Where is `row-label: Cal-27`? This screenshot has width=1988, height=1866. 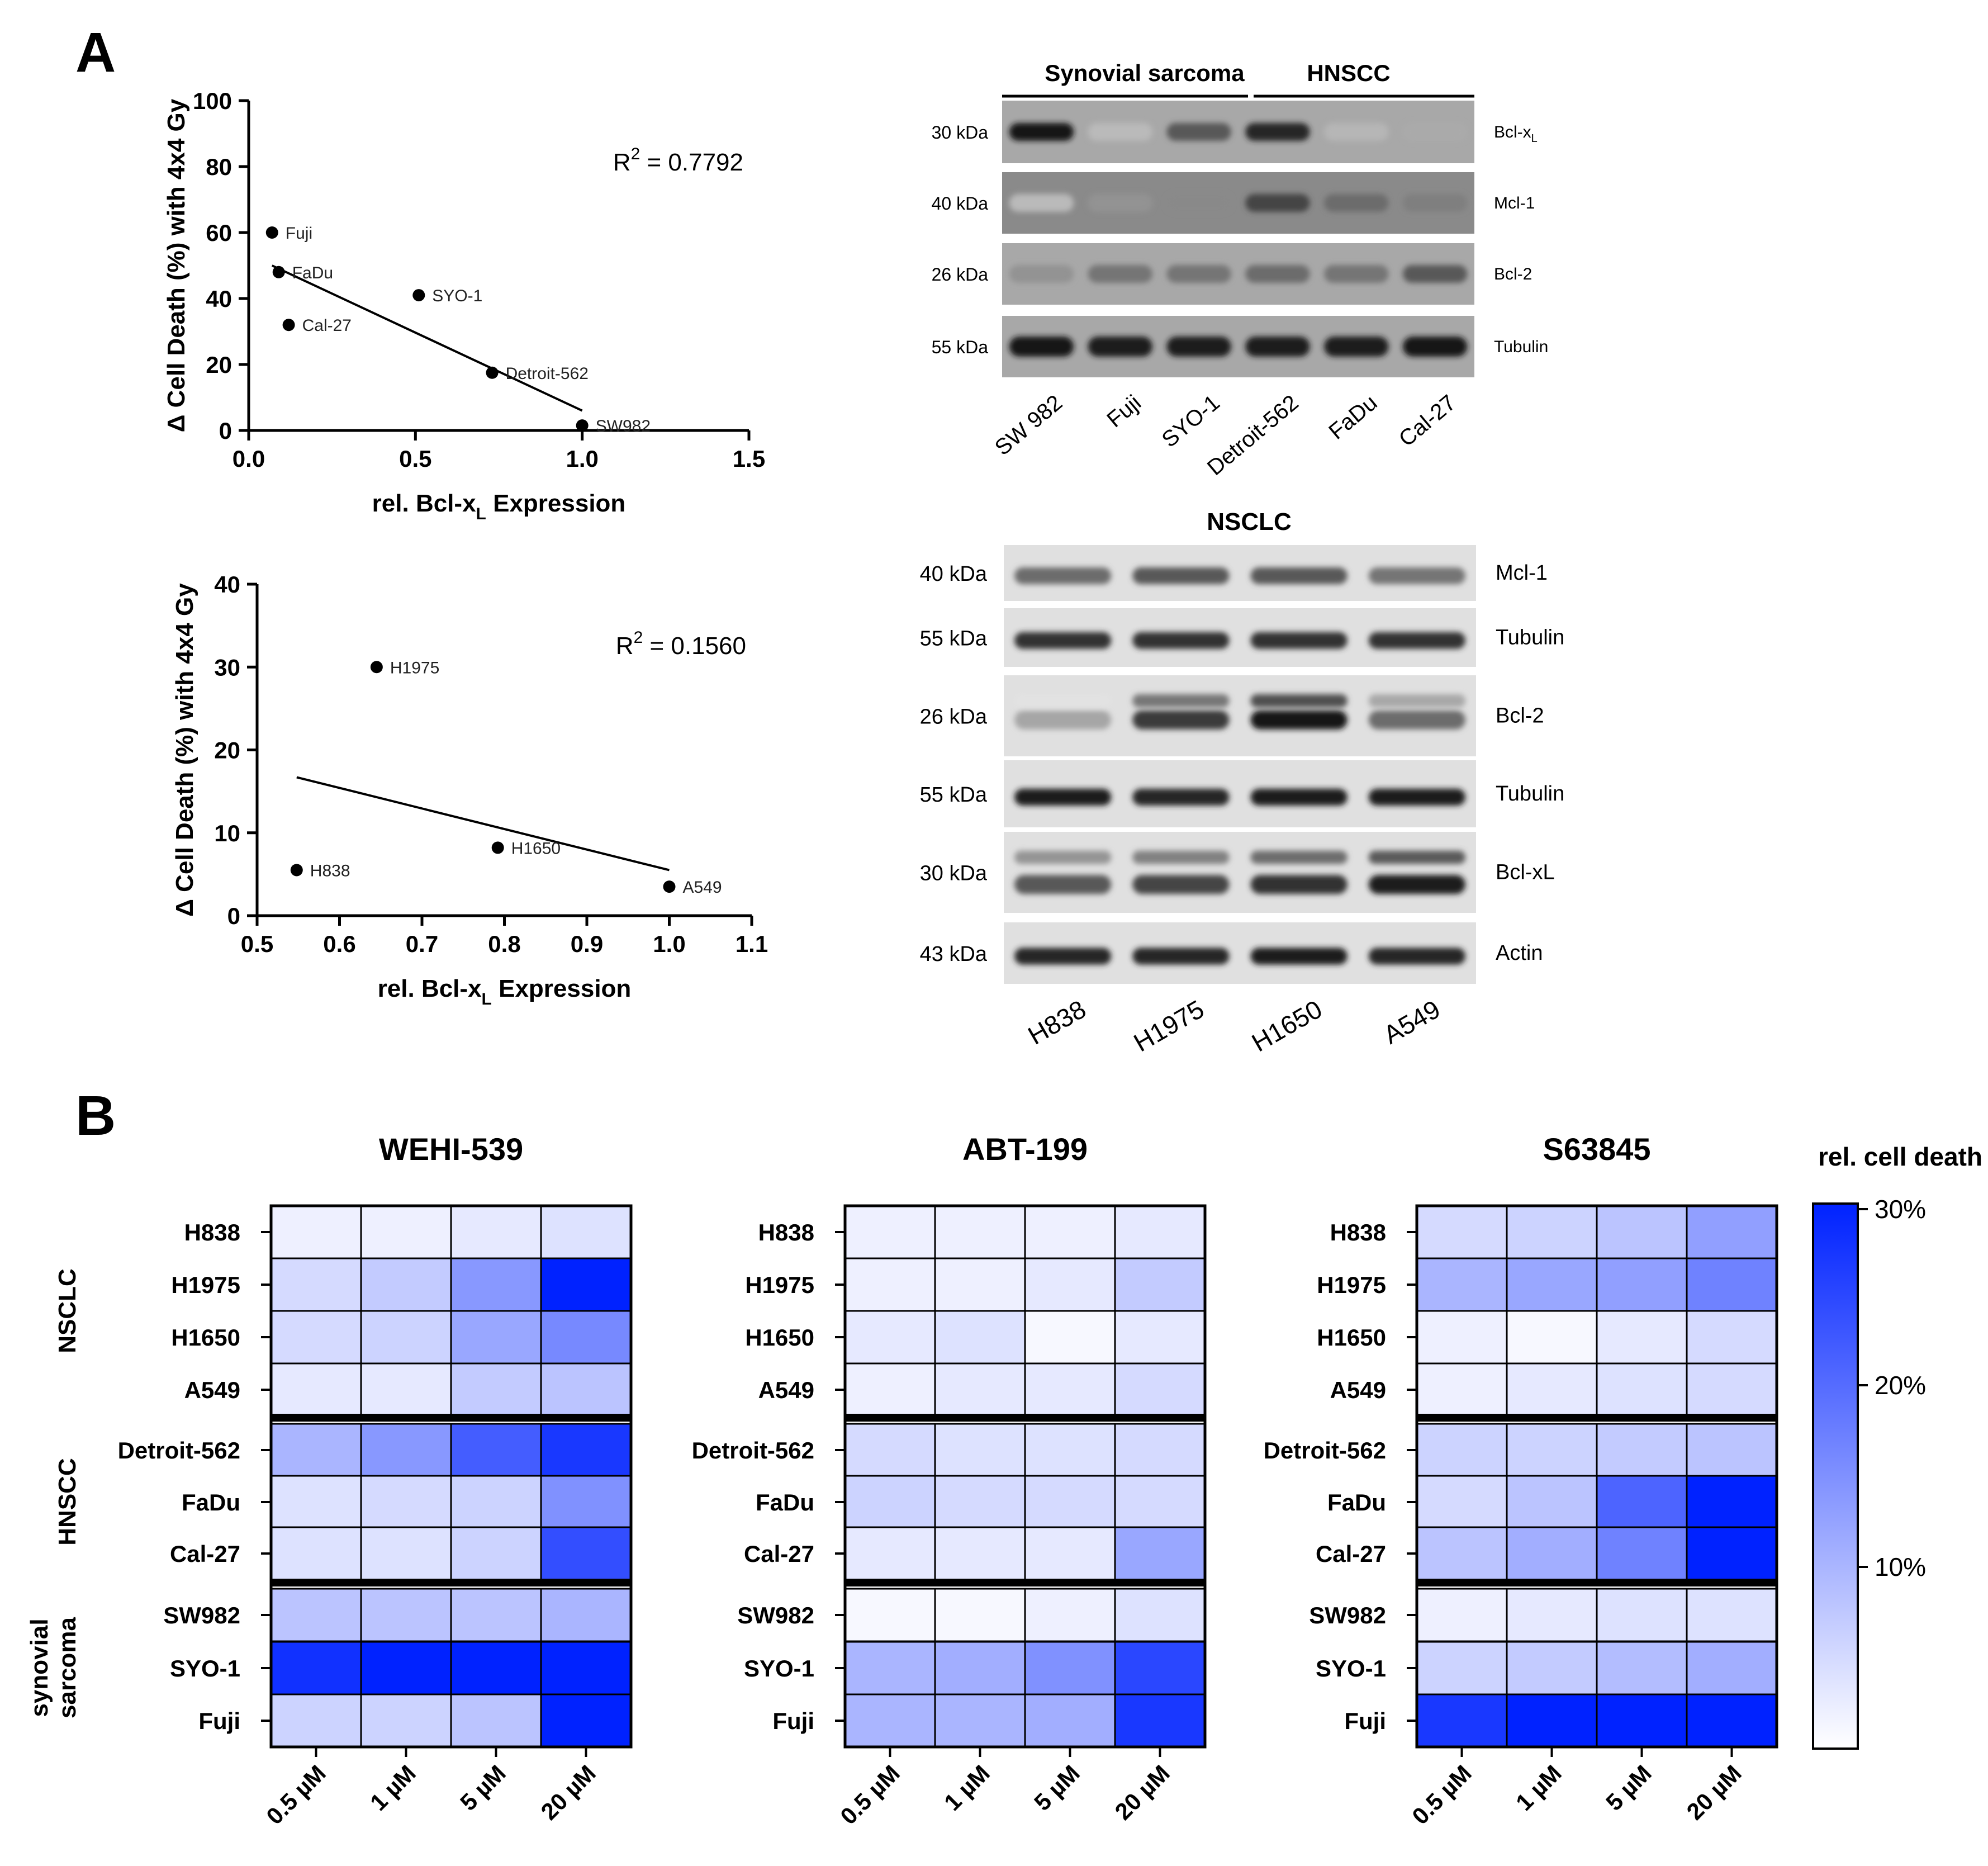
row-label: Cal-27 is located at coordinates (205, 1554).